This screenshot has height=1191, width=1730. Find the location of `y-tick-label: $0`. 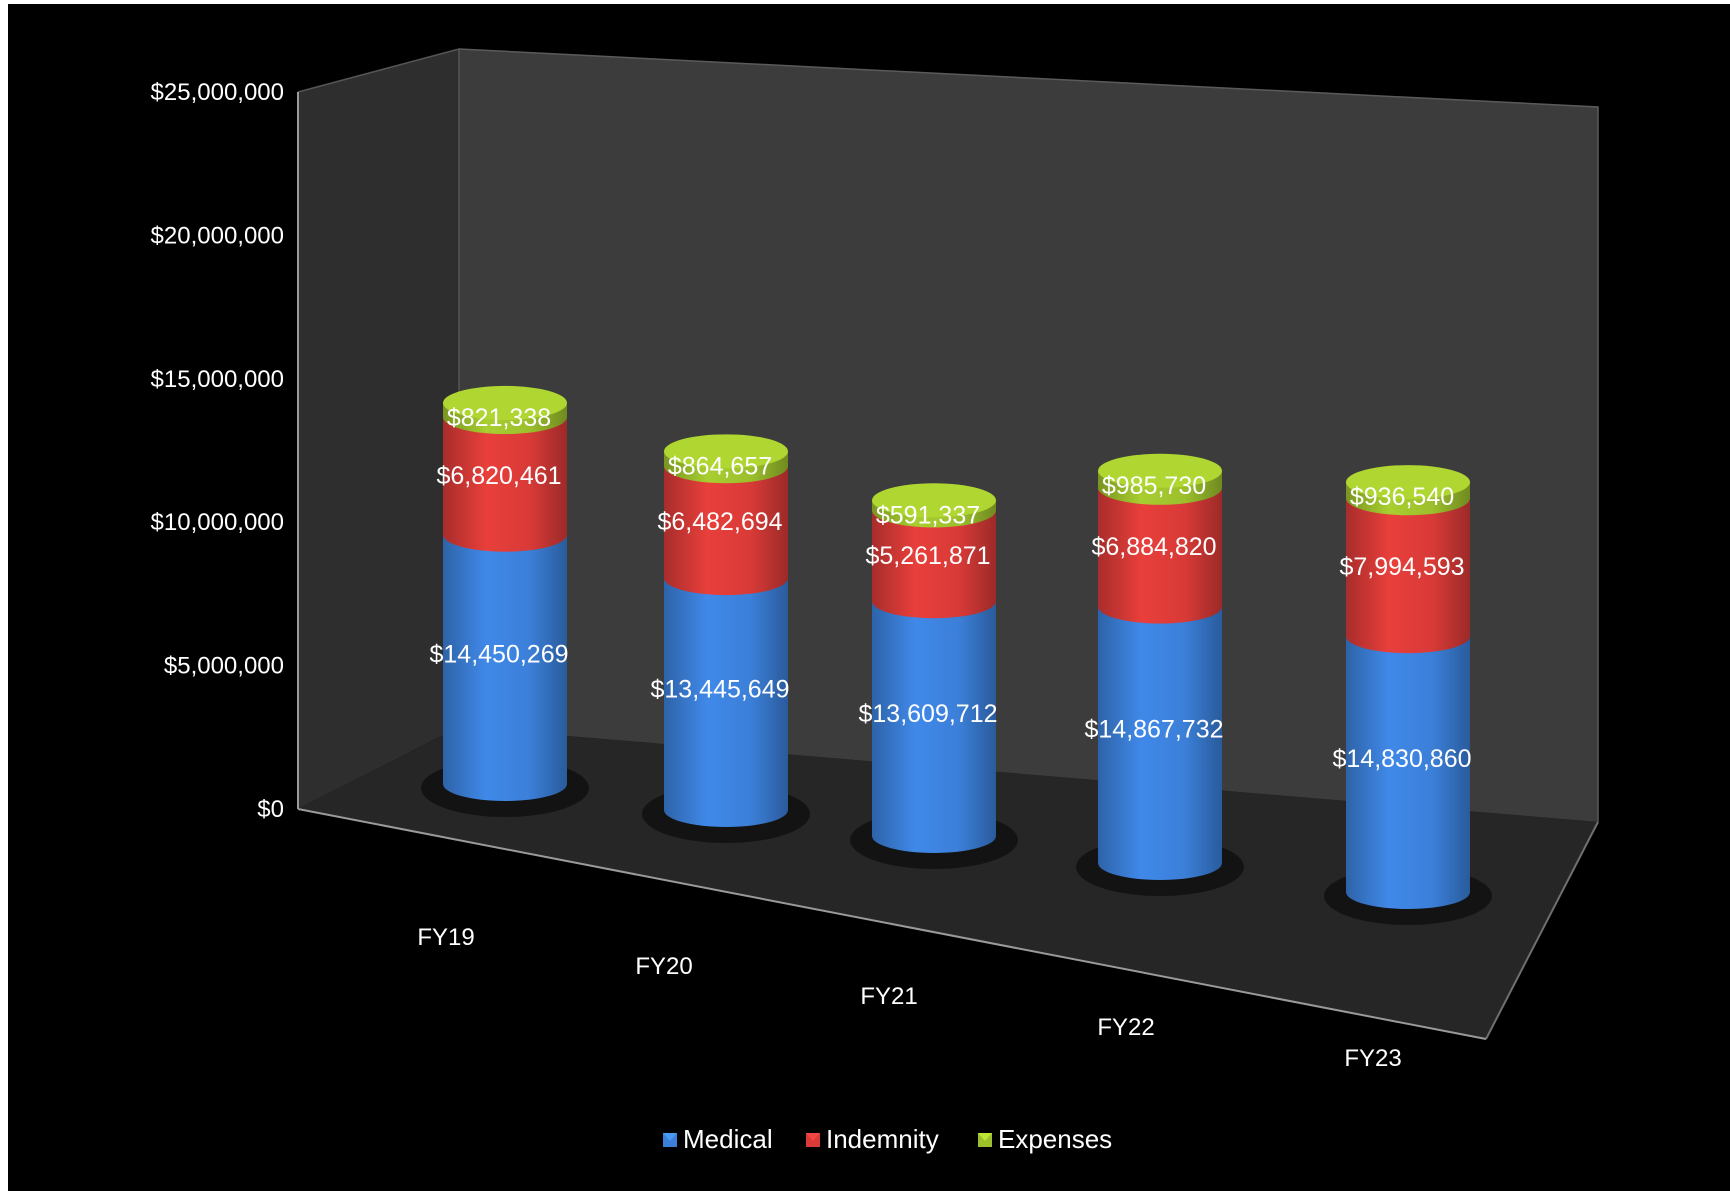

y-tick-label: $0 is located at coordinates (270, 809).